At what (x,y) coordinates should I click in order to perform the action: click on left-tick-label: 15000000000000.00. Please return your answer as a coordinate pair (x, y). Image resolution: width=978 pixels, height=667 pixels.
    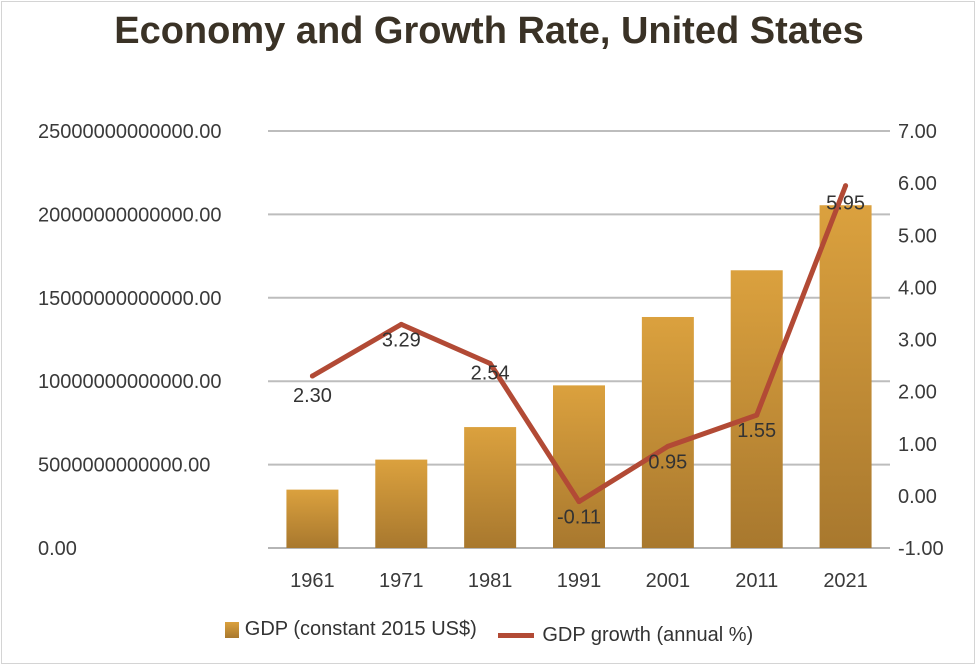
    Looking at the image, I should click on (130, 299).